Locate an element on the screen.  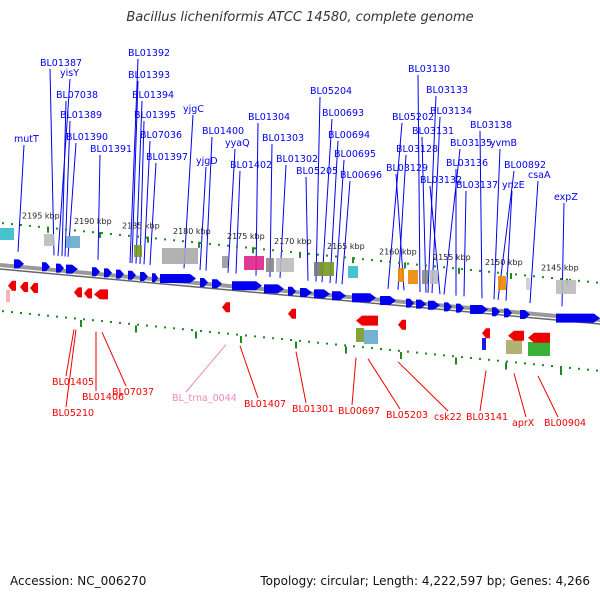
gene-label-top: BL01394 is located at coordinates (153, 95).